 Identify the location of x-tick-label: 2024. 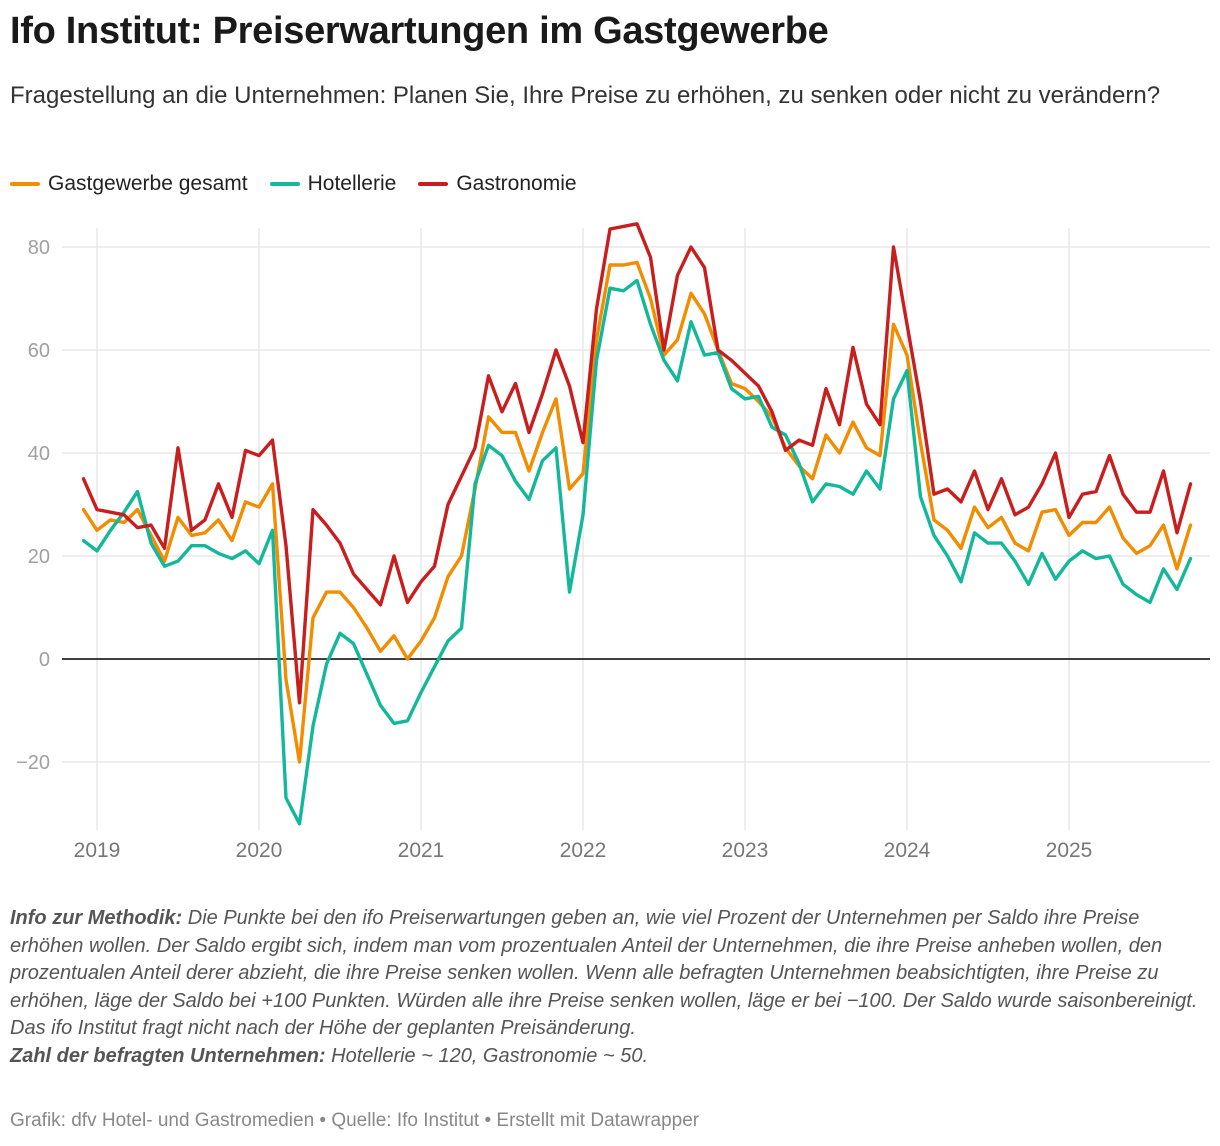
(907, 850).